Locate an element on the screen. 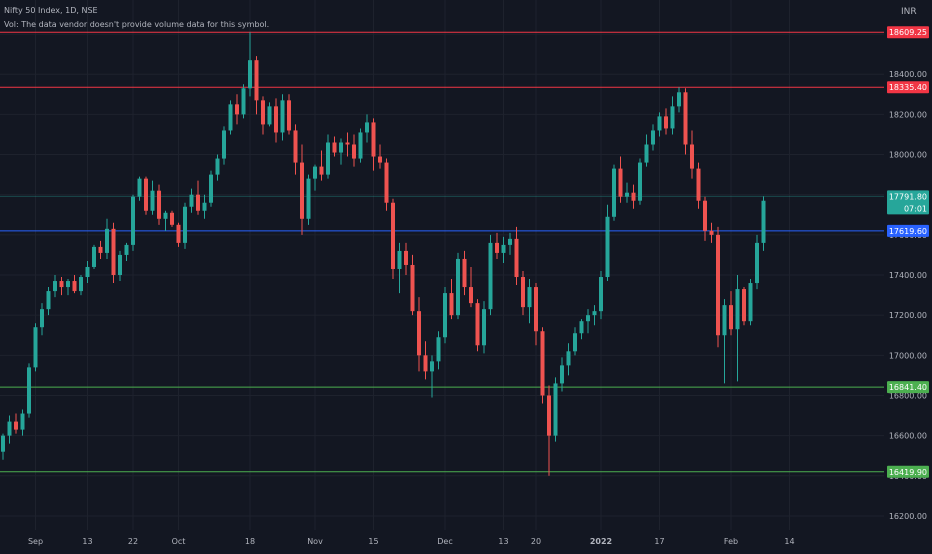 The image size is (932, 554). x-tick-label: 14 is located at coordinates (789, 541).